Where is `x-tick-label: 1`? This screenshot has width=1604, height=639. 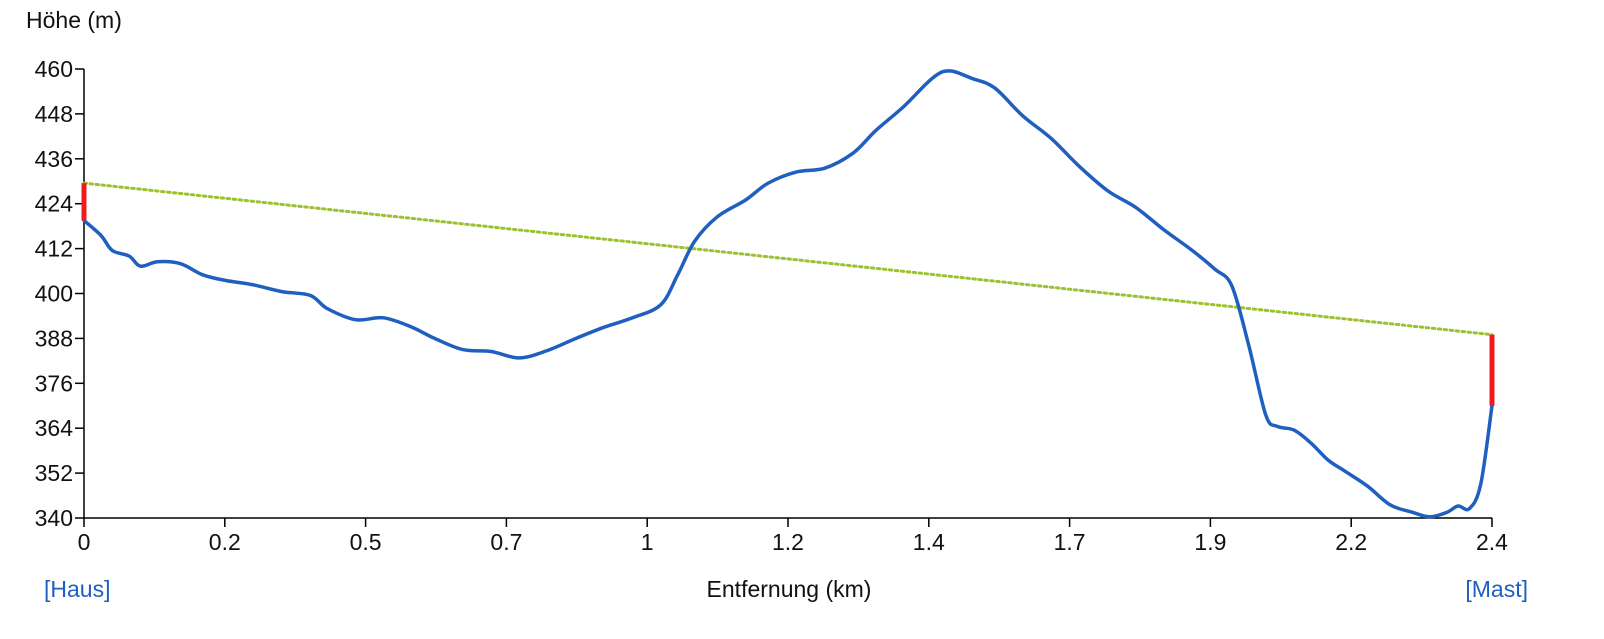 x-tick-label: 1 is located at coordinates (647, 542).